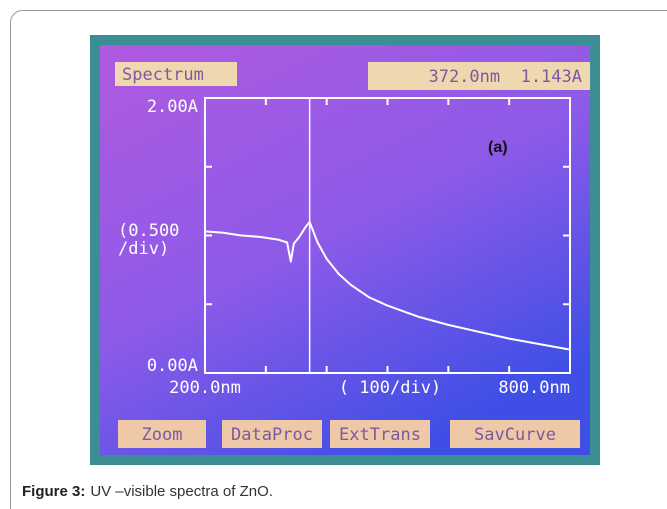  I want to click on annotation: (a), so click(498, 147).